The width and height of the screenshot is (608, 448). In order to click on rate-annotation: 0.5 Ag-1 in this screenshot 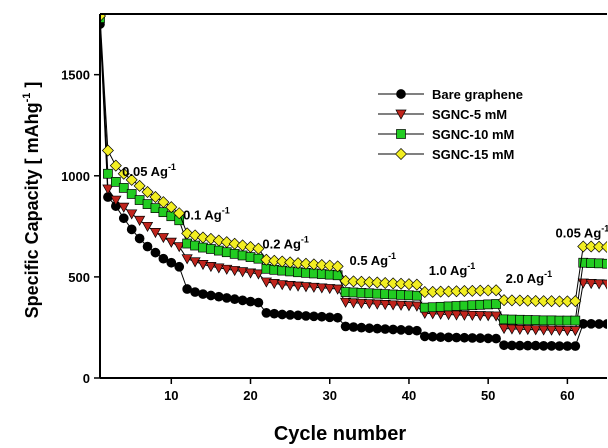, I will do `click(373, 259)`.